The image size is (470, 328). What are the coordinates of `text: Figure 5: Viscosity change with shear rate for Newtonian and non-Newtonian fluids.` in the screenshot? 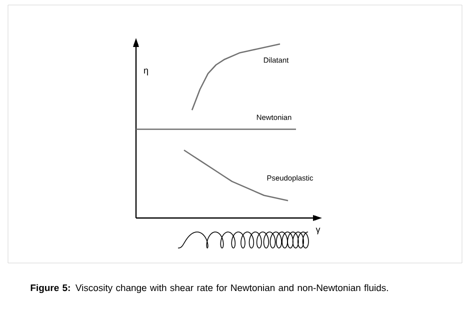 It's located at (209, 289).